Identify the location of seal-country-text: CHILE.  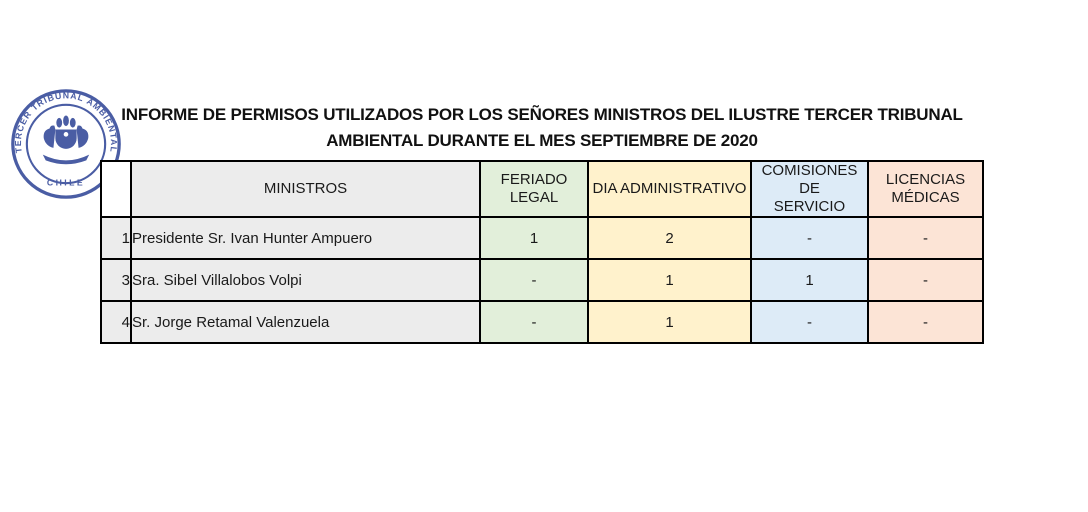
(66, 183).